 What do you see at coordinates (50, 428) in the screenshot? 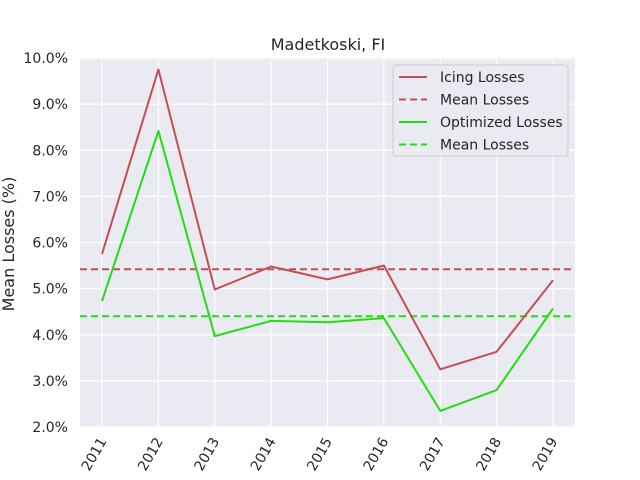
I see `y-tick-label: 2.0%` at bounding box center [50, 428].